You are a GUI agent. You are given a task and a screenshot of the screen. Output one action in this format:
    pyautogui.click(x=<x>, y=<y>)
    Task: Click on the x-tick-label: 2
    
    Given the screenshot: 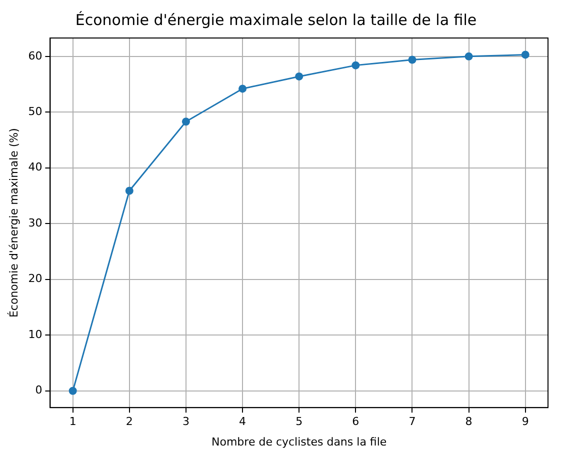 What is the action you would take?
    pyautogui.click(x=129, y=421)
    